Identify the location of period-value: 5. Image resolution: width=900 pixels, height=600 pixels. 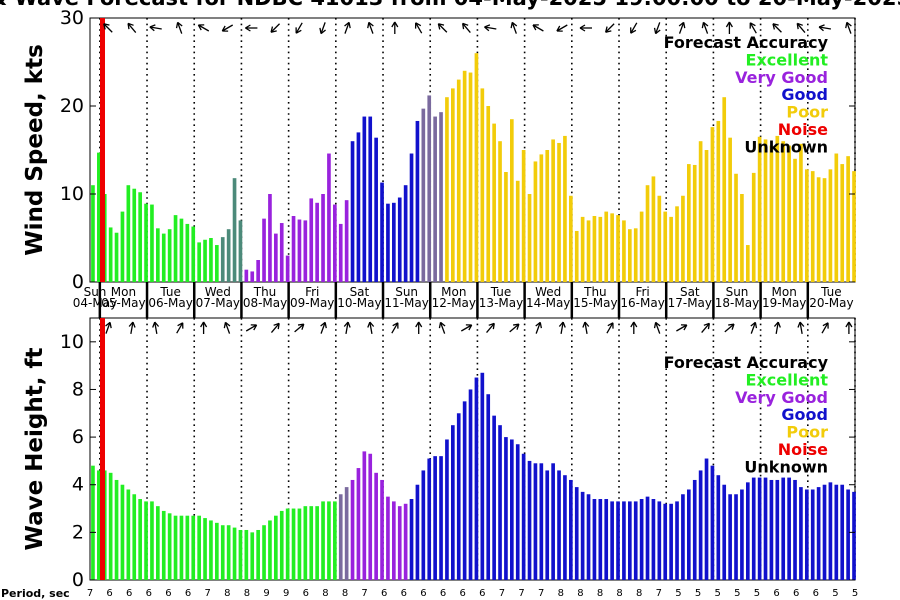
(757, 593).